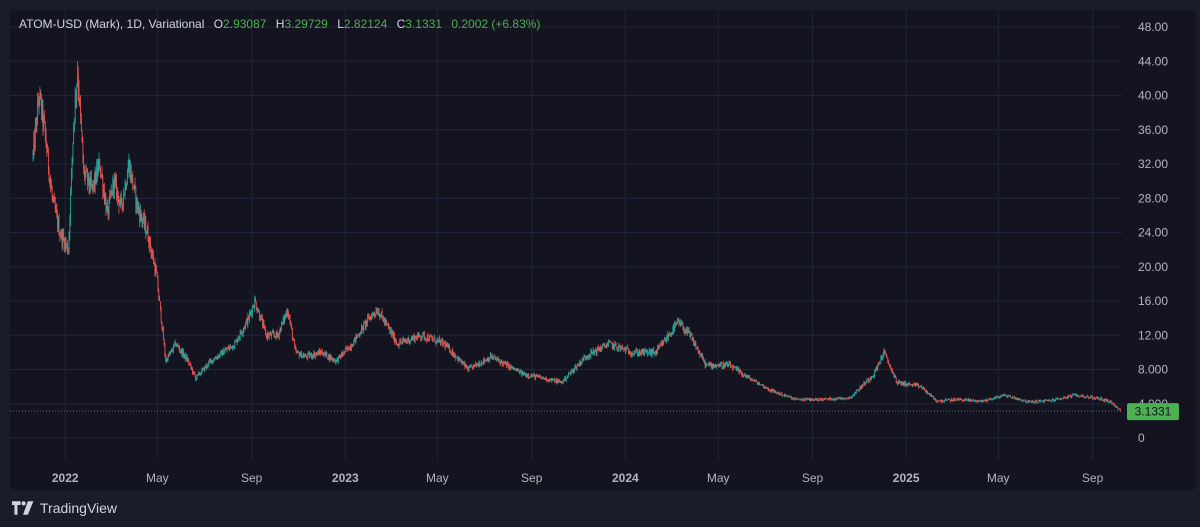 The width and height of the screenshot is (1200, 527). Describe the element at coordinates (64, 508) in the screenshot. I see `tradingview-brand: TradingView` at that location.